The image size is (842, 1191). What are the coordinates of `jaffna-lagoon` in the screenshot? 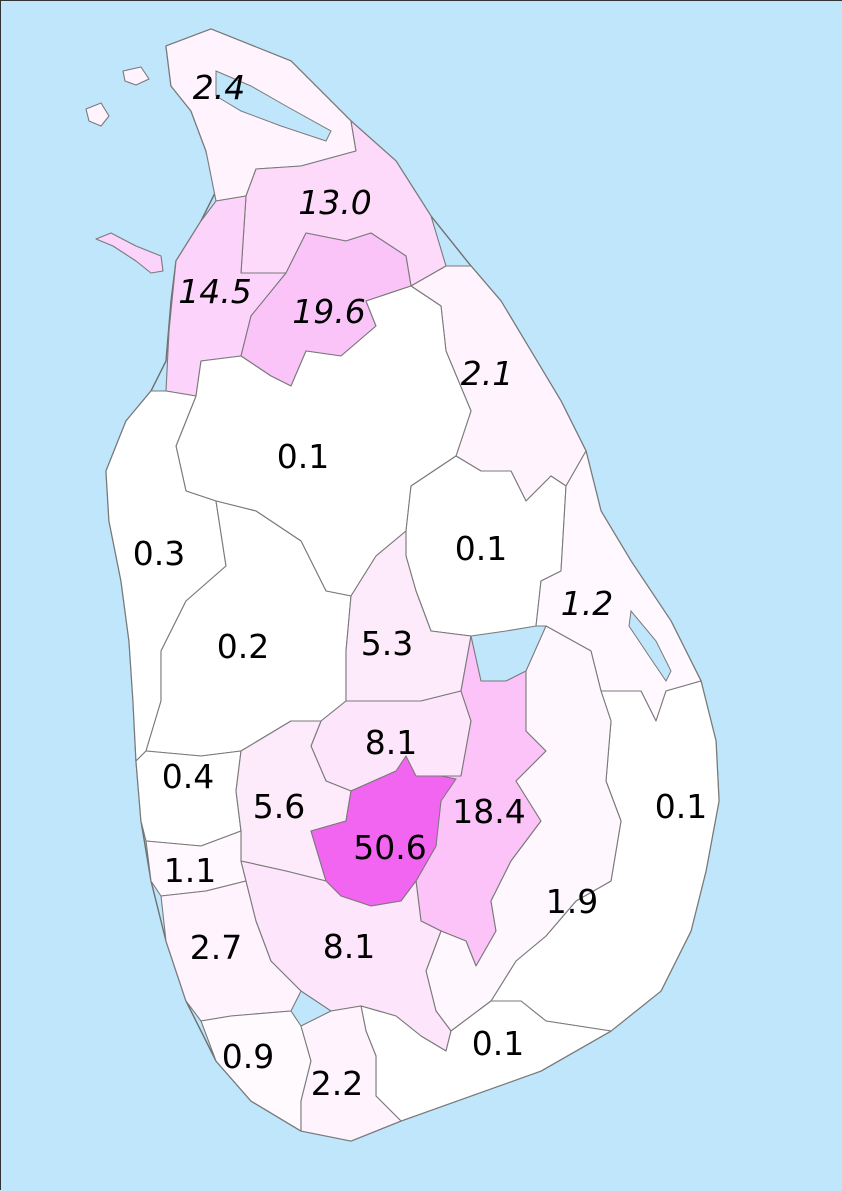 It's located at (273, 106).